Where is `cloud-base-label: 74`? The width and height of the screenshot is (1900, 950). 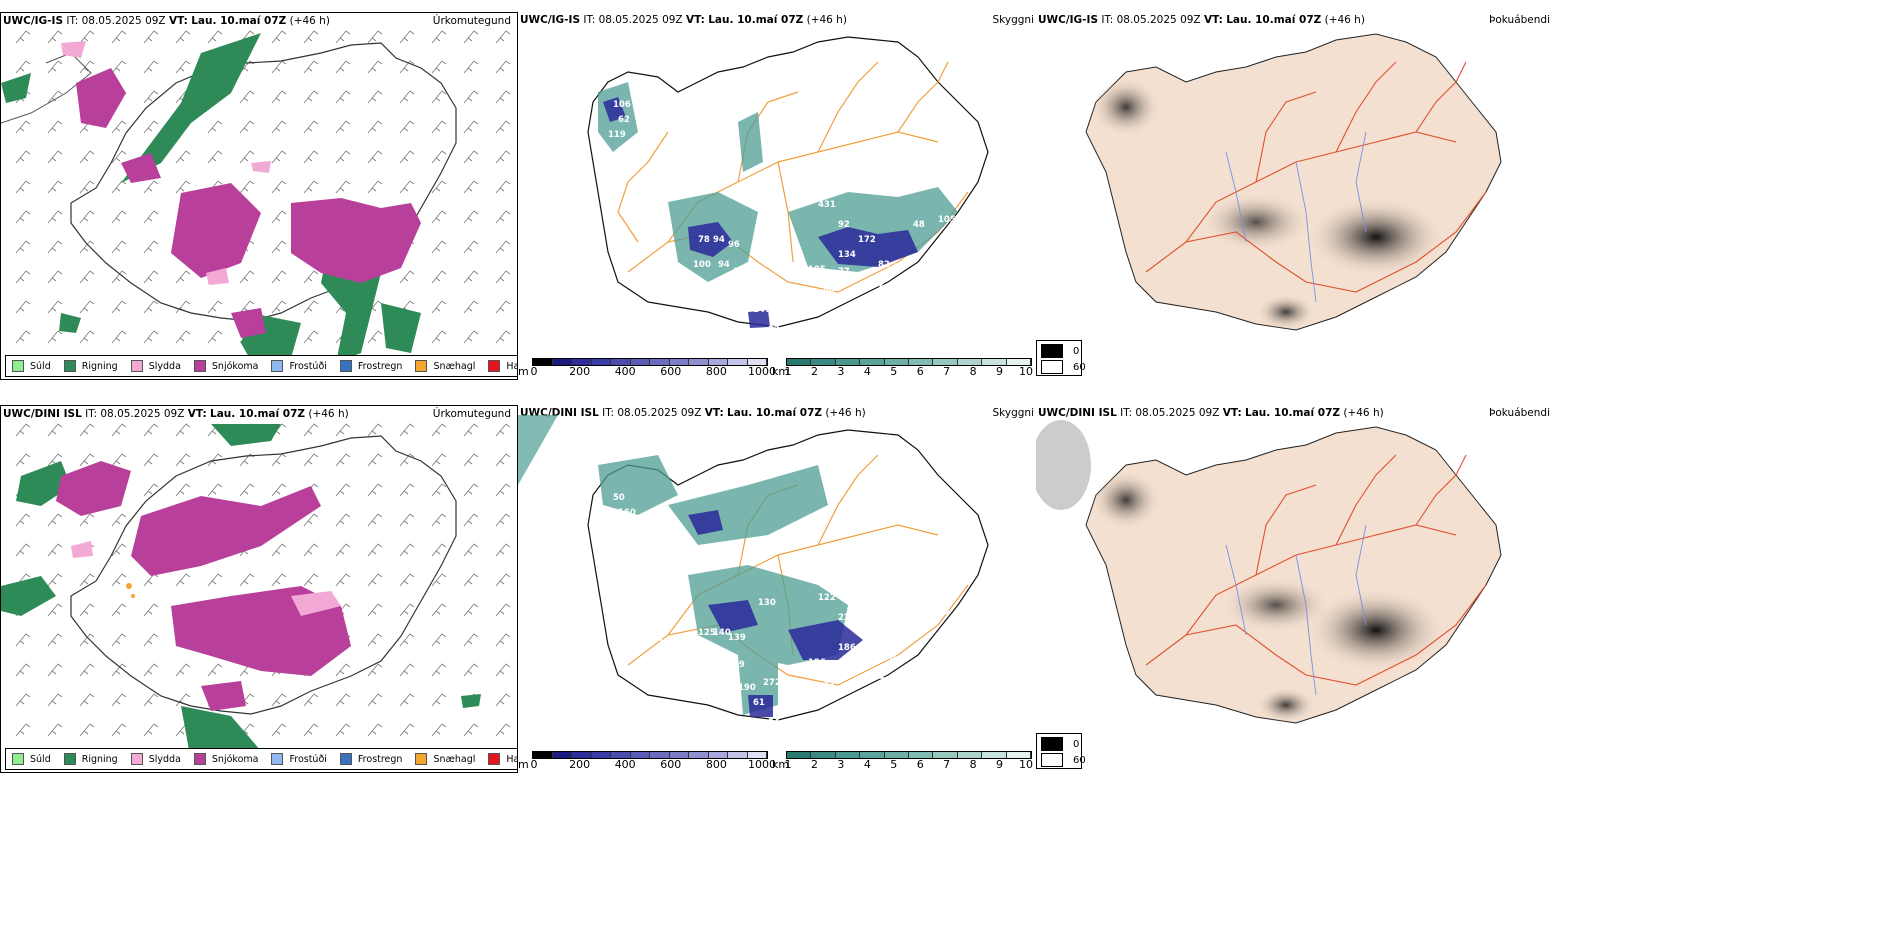 cloud-base-label: 74 is located at coordinates (879, 678).